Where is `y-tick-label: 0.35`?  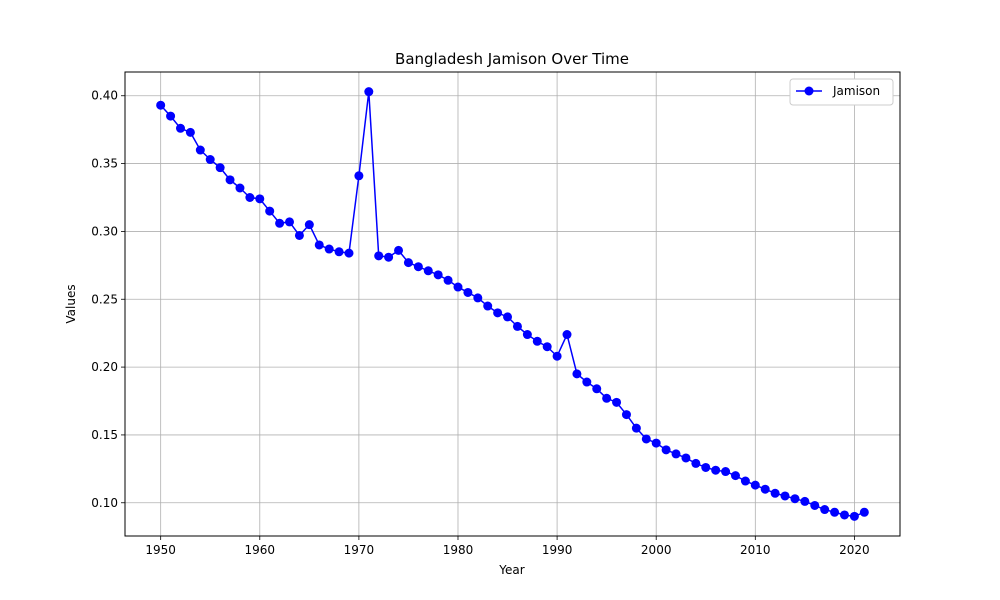
y-tick-label: 0.35 is located at coordinates (104, 164).